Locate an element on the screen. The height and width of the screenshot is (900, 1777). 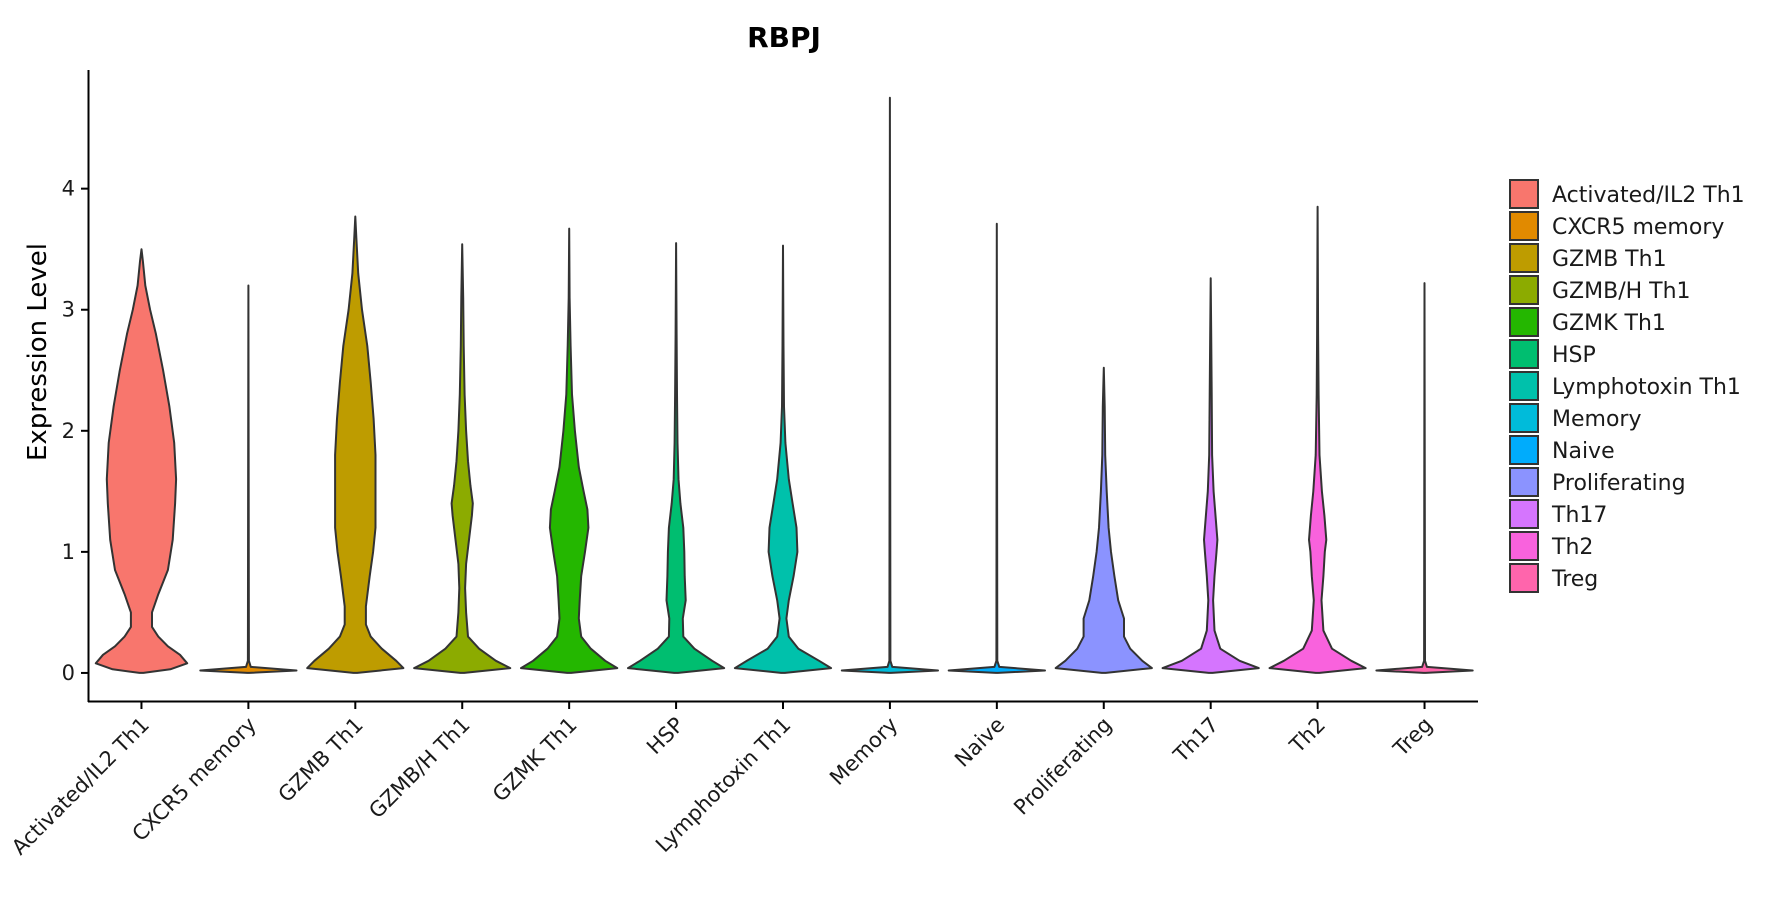
legend-key-gzmb-th1 is located at coordinates (1524, 258).